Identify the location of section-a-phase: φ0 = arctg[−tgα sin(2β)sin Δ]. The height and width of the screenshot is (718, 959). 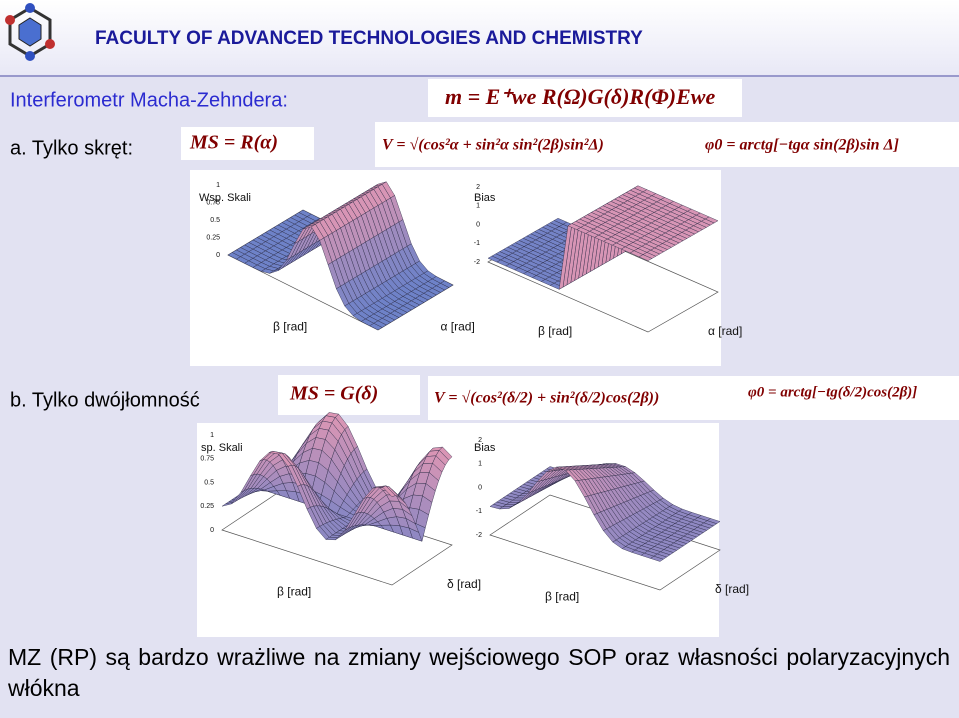
(802, 145).